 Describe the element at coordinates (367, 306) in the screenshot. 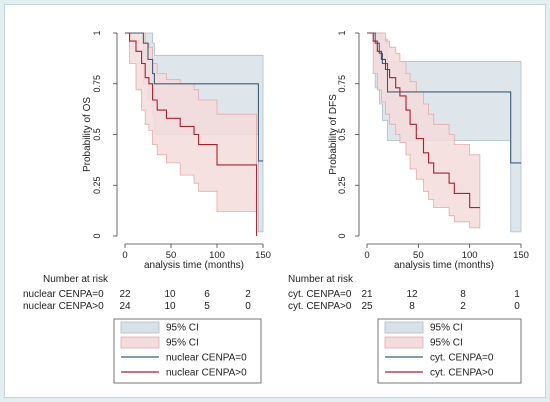

I see `risk-value: 25` at that location.